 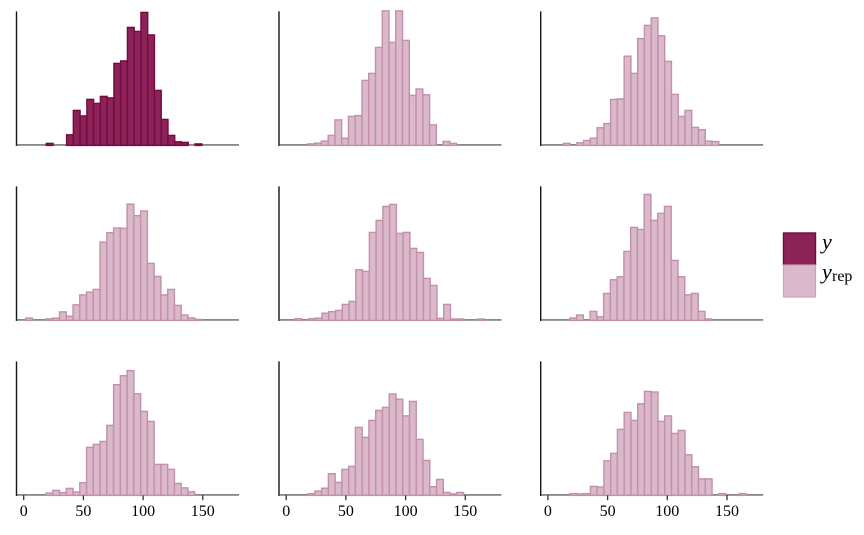 I want to click on svg-text: rep, so click(x=842, y=276).